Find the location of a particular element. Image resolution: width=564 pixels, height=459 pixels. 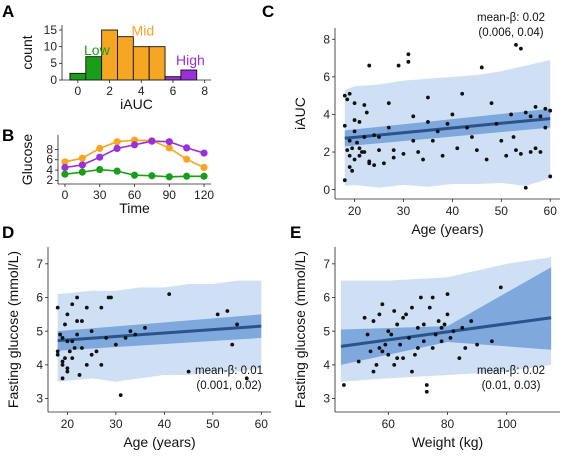

group-label: High is located at coordinates (190, 60).